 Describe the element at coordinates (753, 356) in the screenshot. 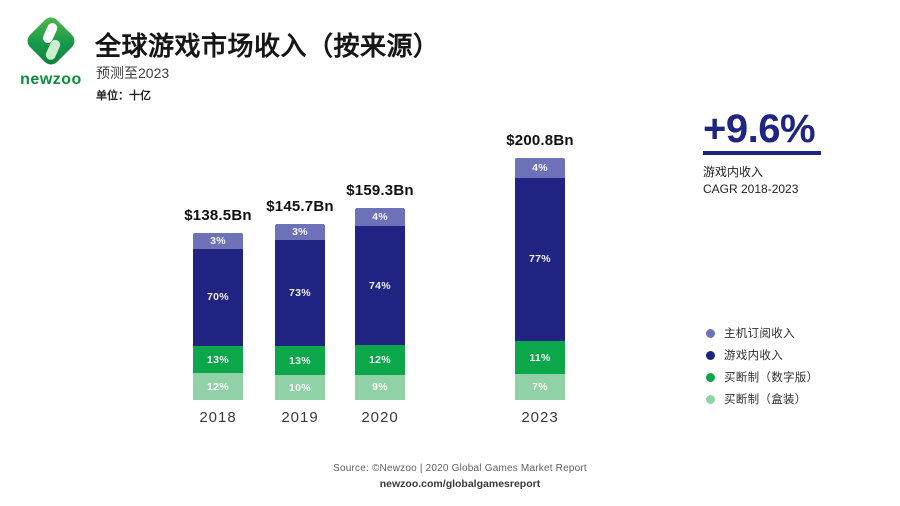

I see `legend-label: 游戏内收入` at that location.